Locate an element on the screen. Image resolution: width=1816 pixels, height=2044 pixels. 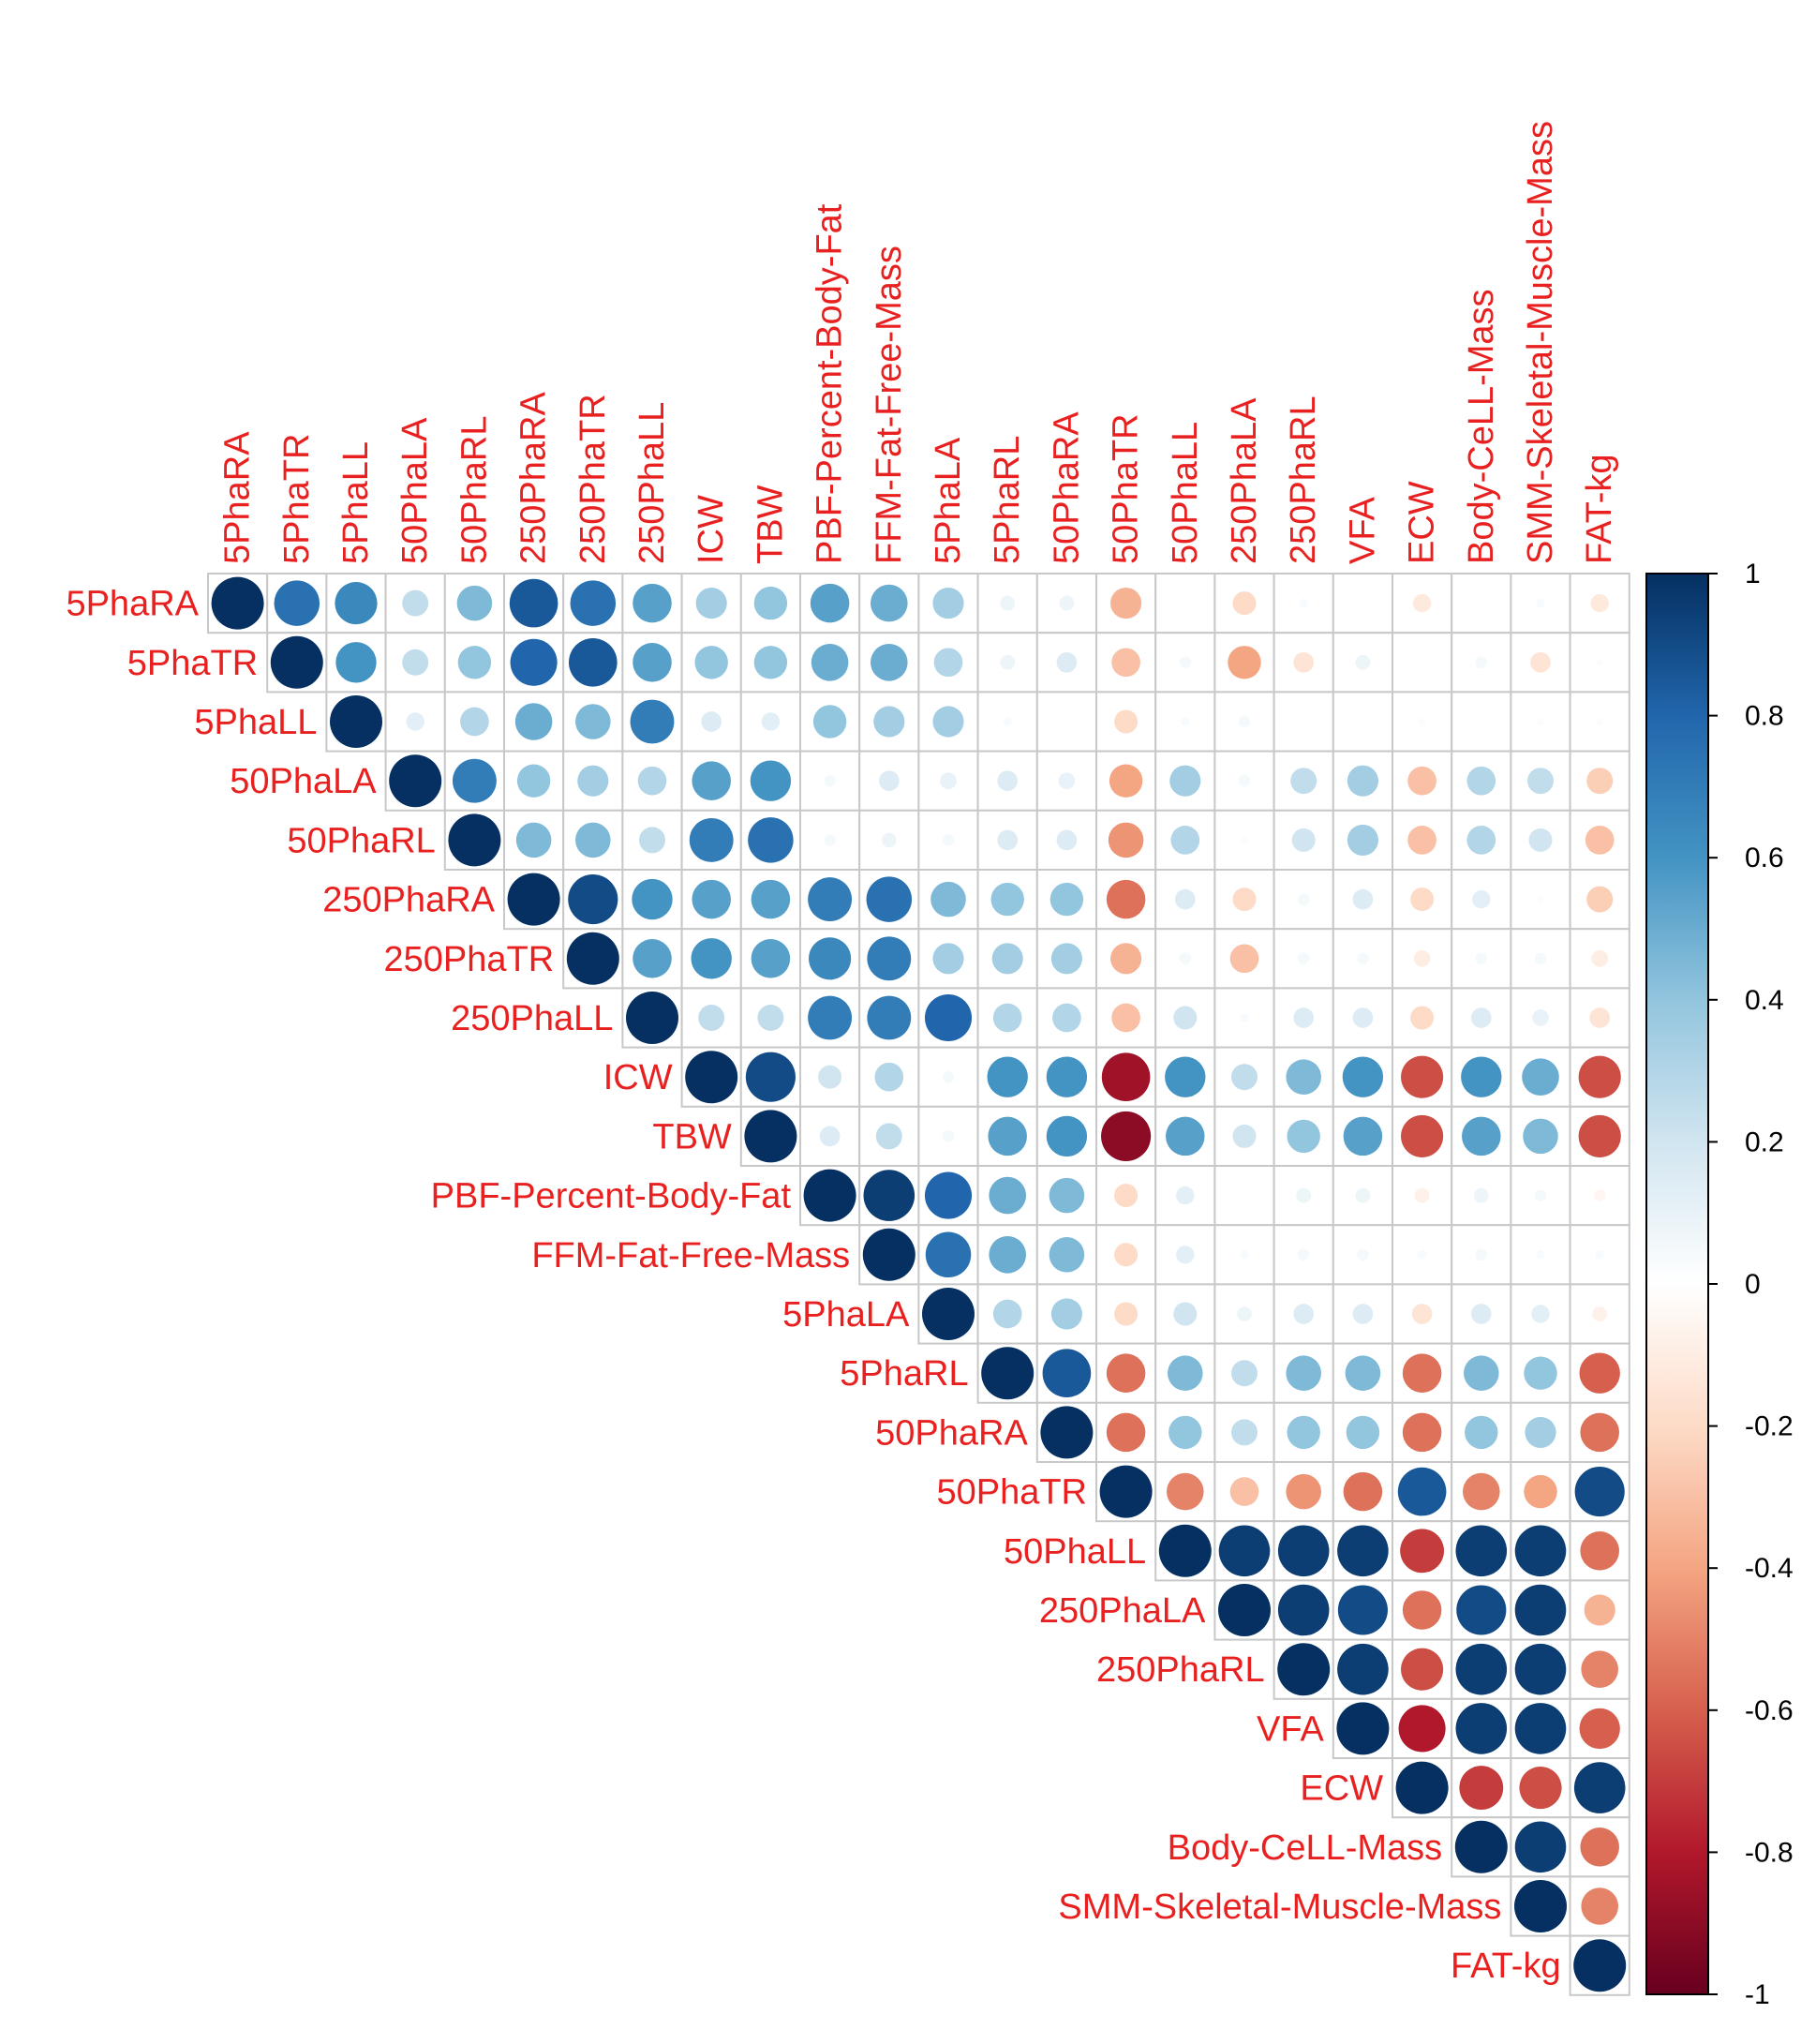
column-label: 5PhaLA is located at coordinates (949, 500).